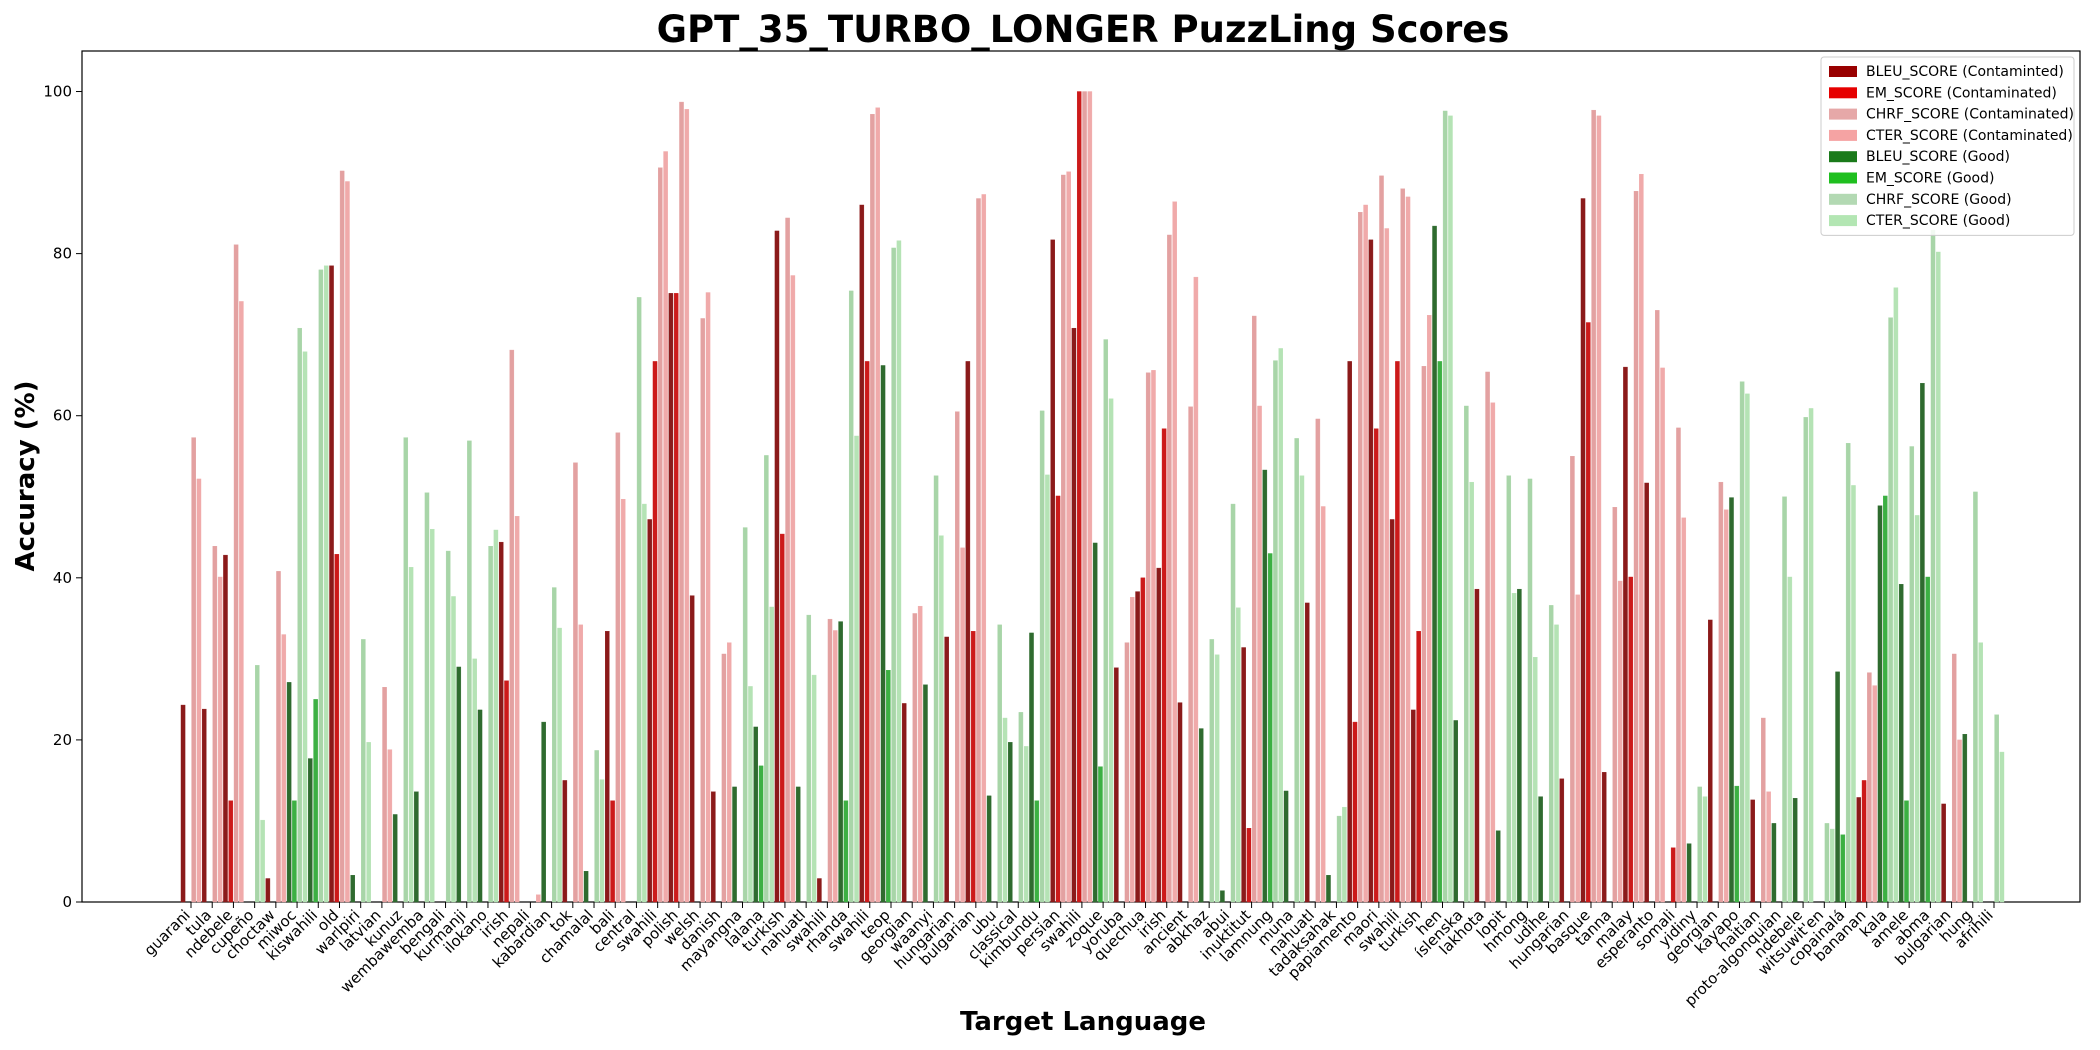 The height and width of the screenshot is (1050, 2100). What do you see at coordinates (1930, 179) in the screenshot?
I see `legend-label: EM_SCORE (Good)` at bounding box center [1930, 179].